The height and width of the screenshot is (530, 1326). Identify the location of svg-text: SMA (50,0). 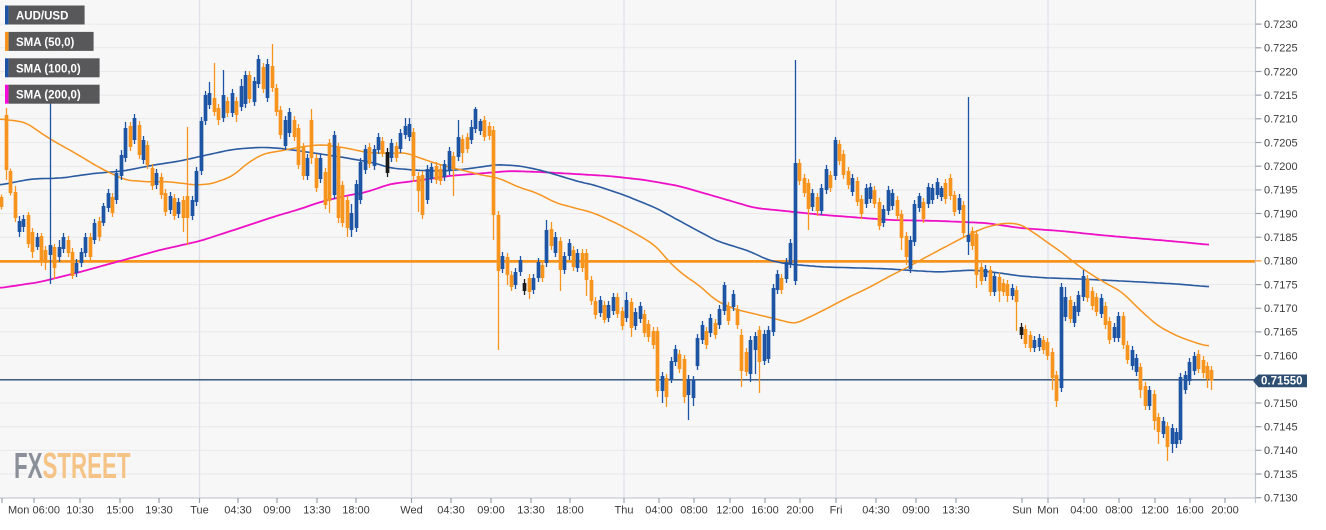
(45, 43).